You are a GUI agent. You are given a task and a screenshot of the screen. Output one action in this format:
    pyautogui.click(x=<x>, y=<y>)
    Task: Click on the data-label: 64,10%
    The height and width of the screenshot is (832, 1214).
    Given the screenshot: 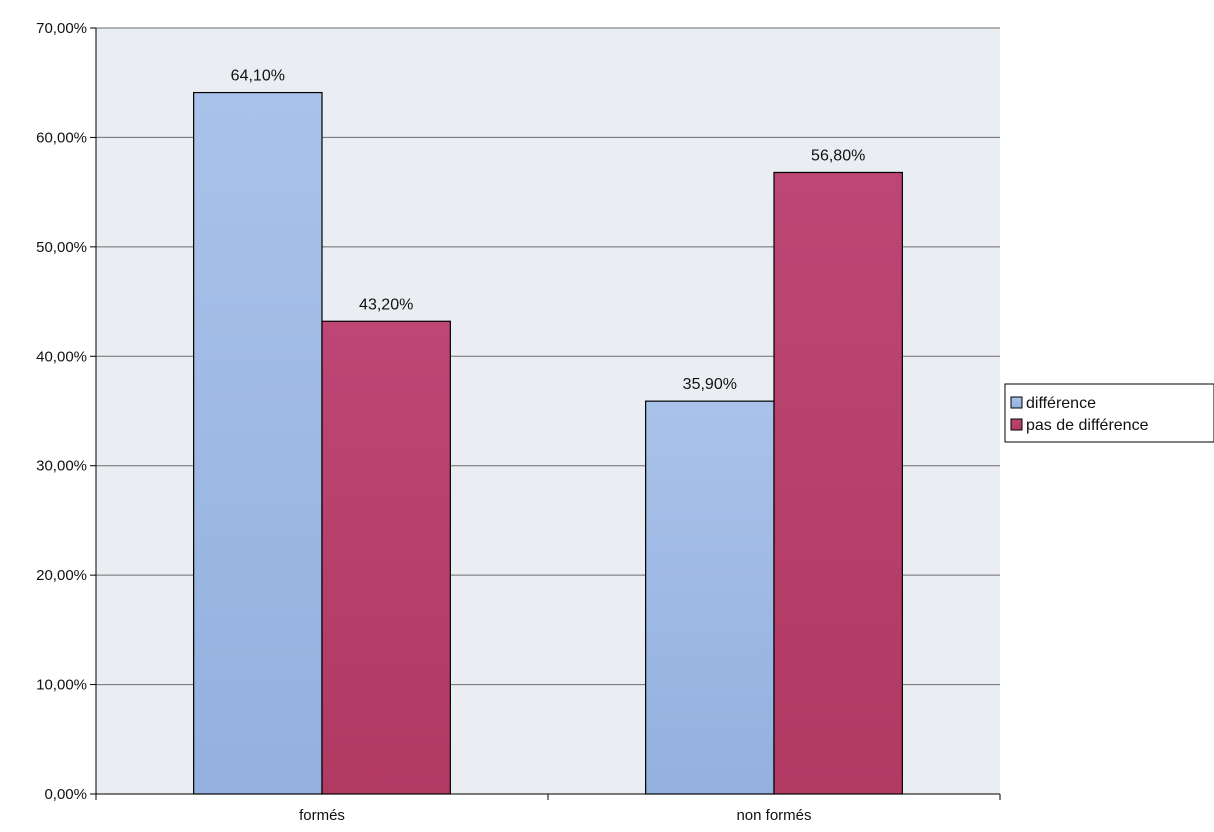 What is the action you would take?
    pyautogui.click(x=258, y=76)
    